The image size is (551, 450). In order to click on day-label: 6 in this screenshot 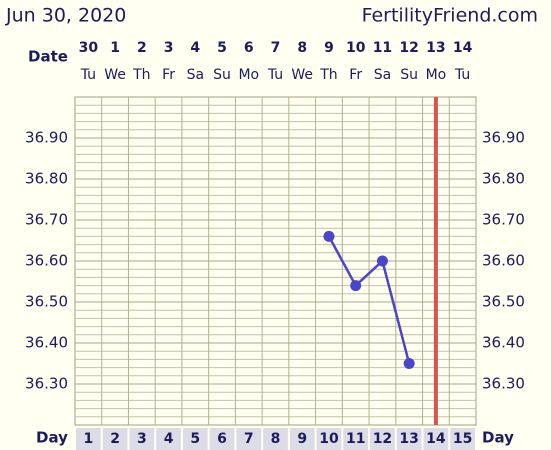, I will do `click(222, 439)`.